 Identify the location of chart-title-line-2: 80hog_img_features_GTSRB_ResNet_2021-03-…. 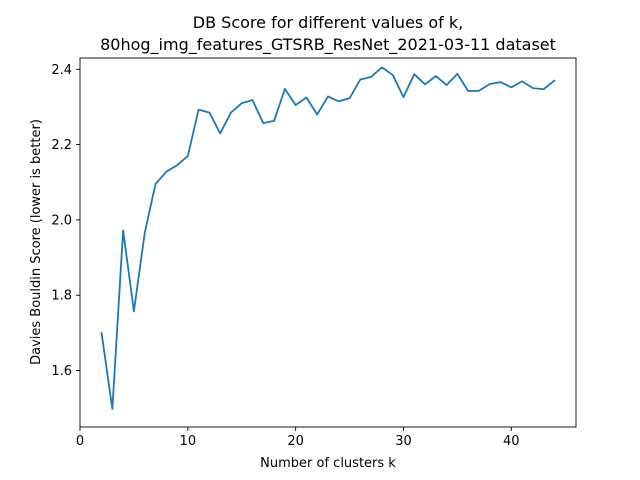
(328, 45).